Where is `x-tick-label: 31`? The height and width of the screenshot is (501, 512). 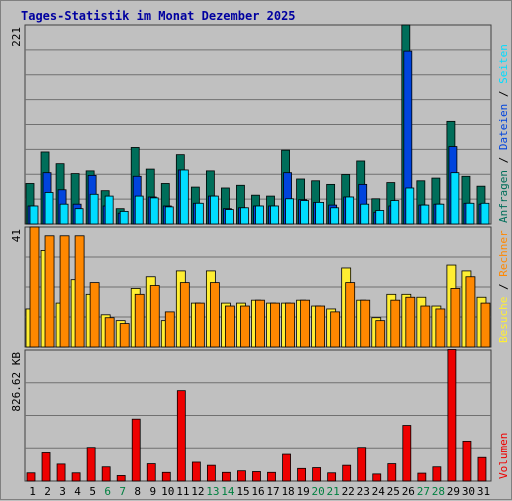 x-tick-label: 31 is located at coordinates (483, 491).